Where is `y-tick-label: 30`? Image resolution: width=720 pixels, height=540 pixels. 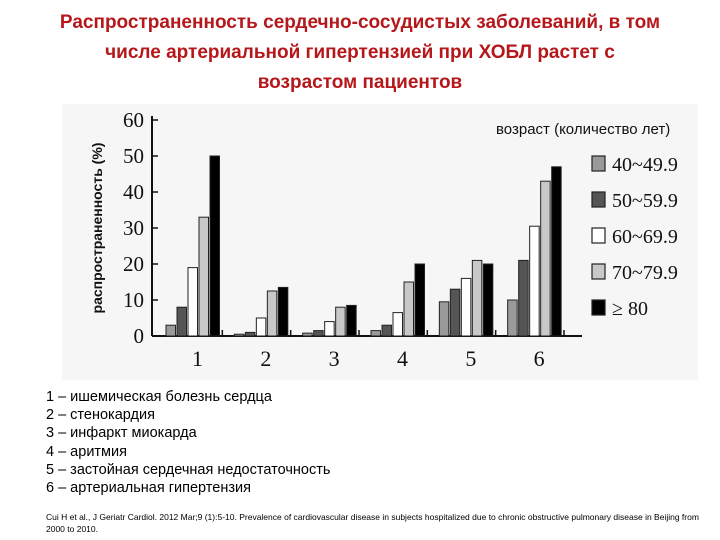 y-tick-label: 30 is located at coordinates (133, 228).